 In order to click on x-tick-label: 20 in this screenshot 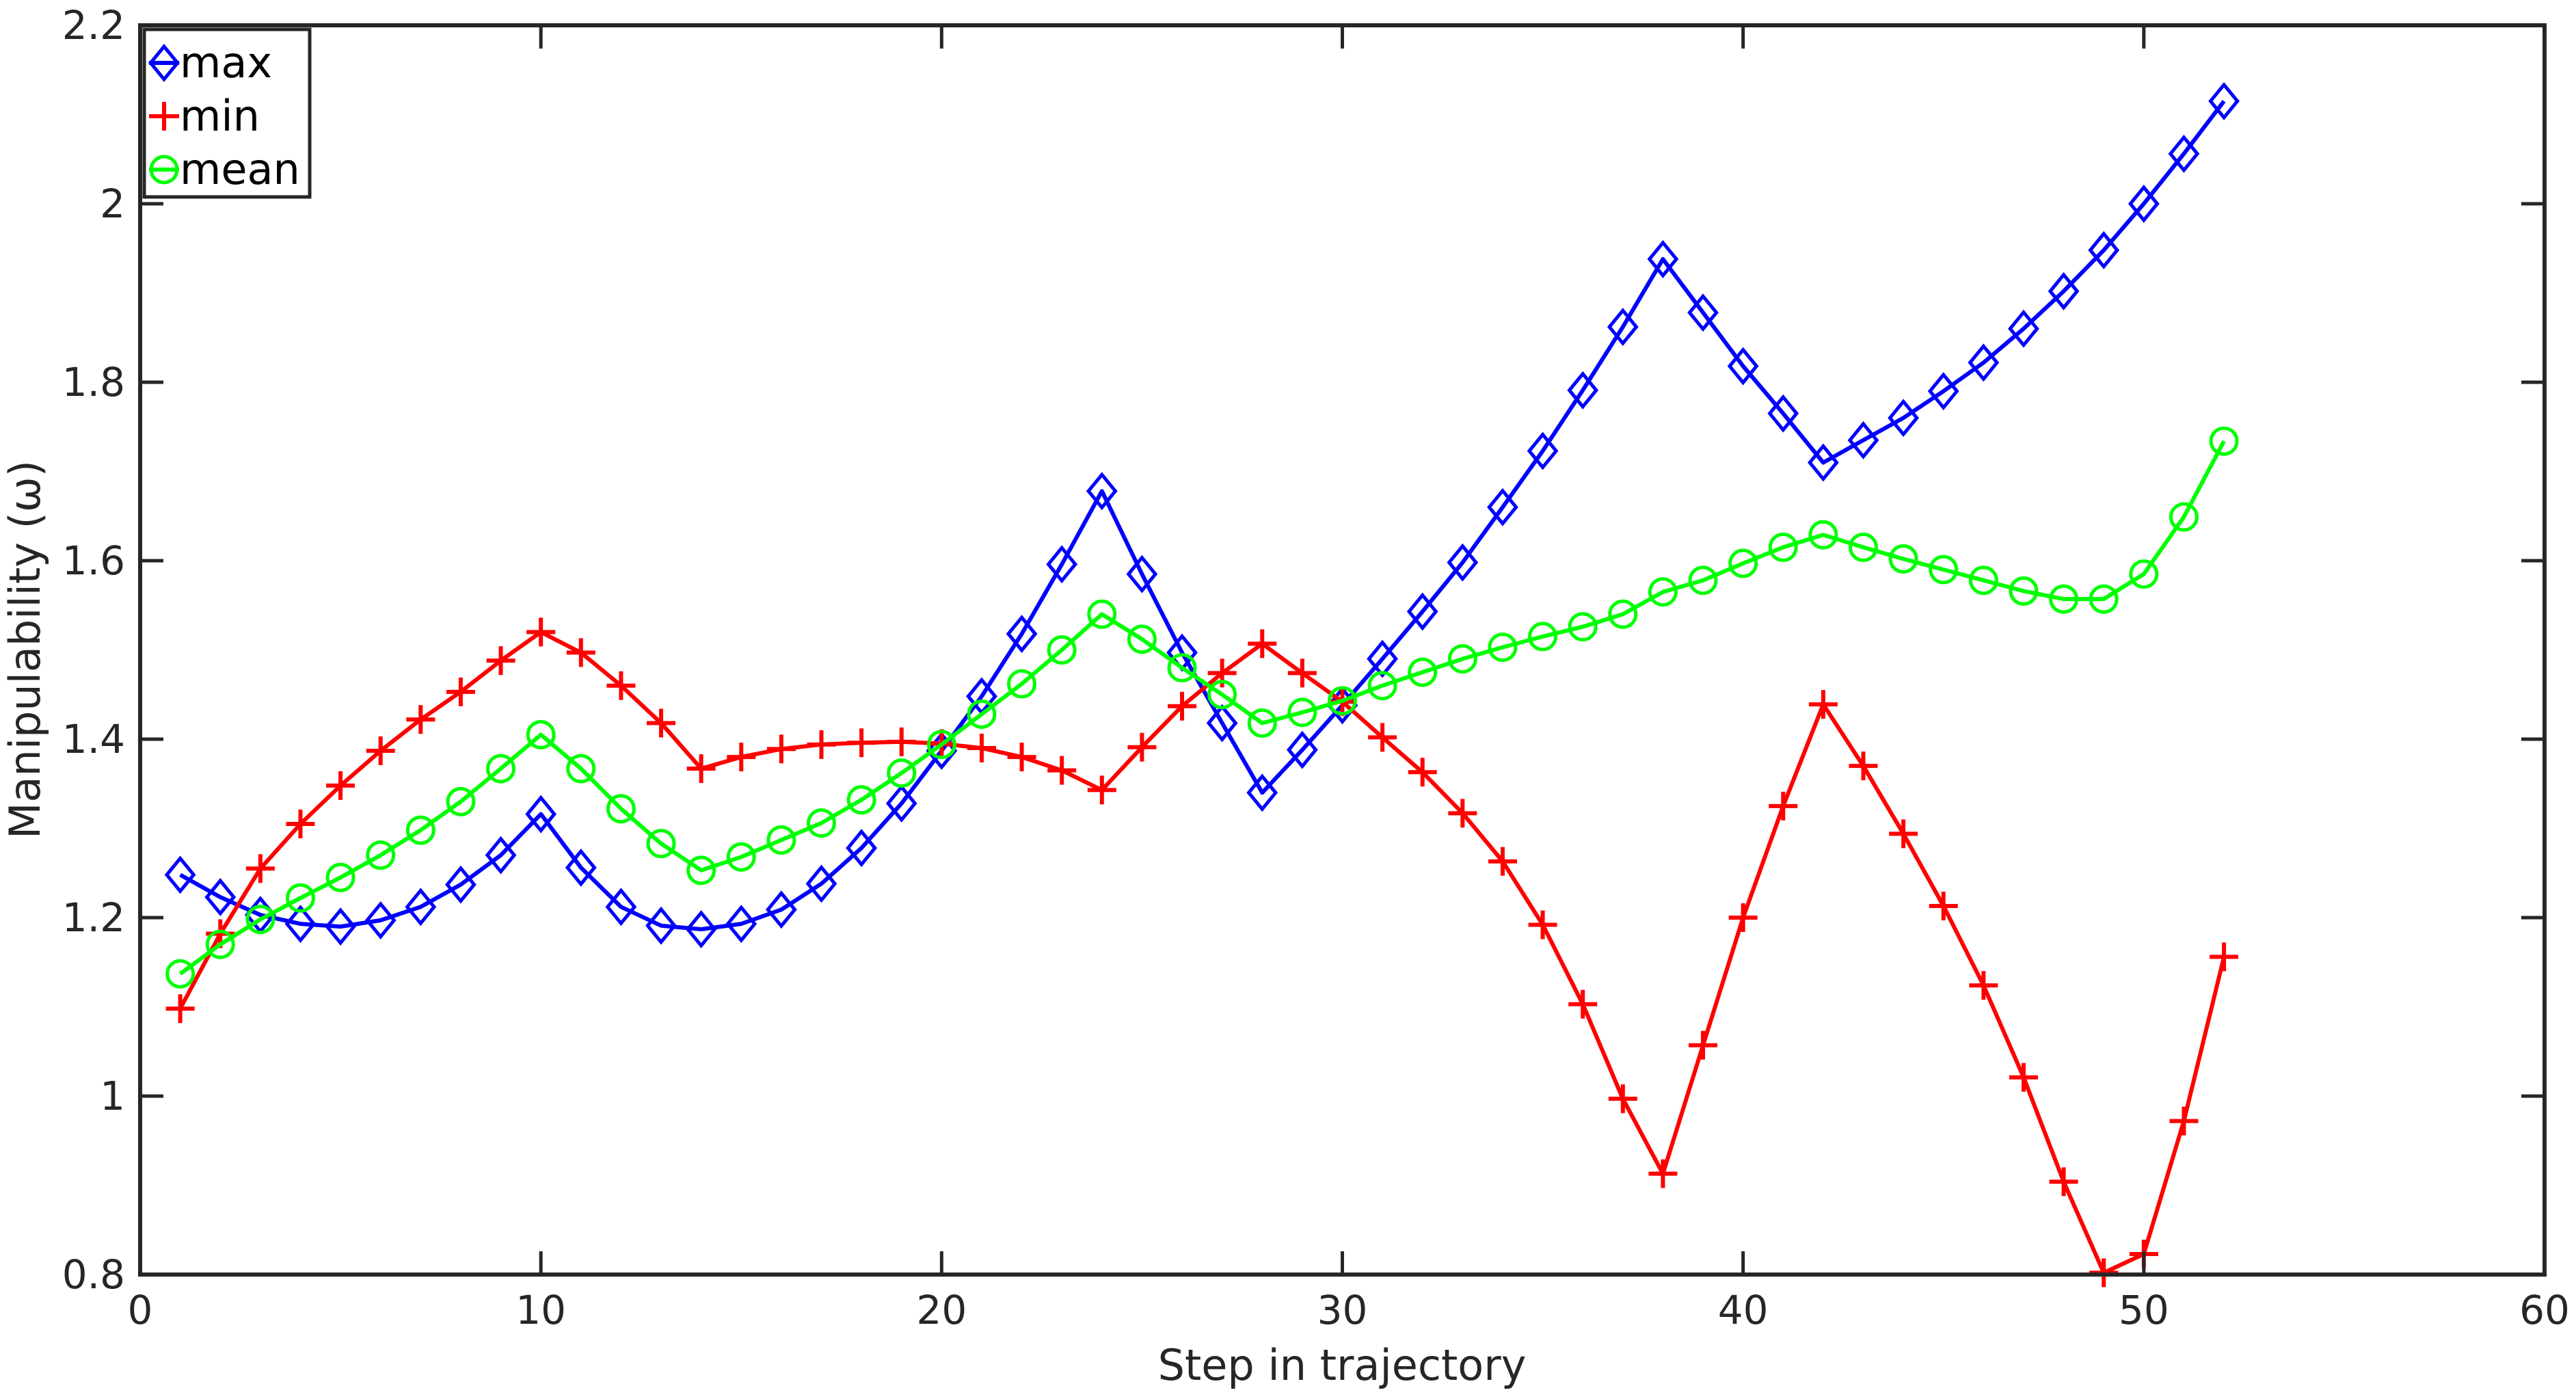, I will do `click(941, 1310)`.